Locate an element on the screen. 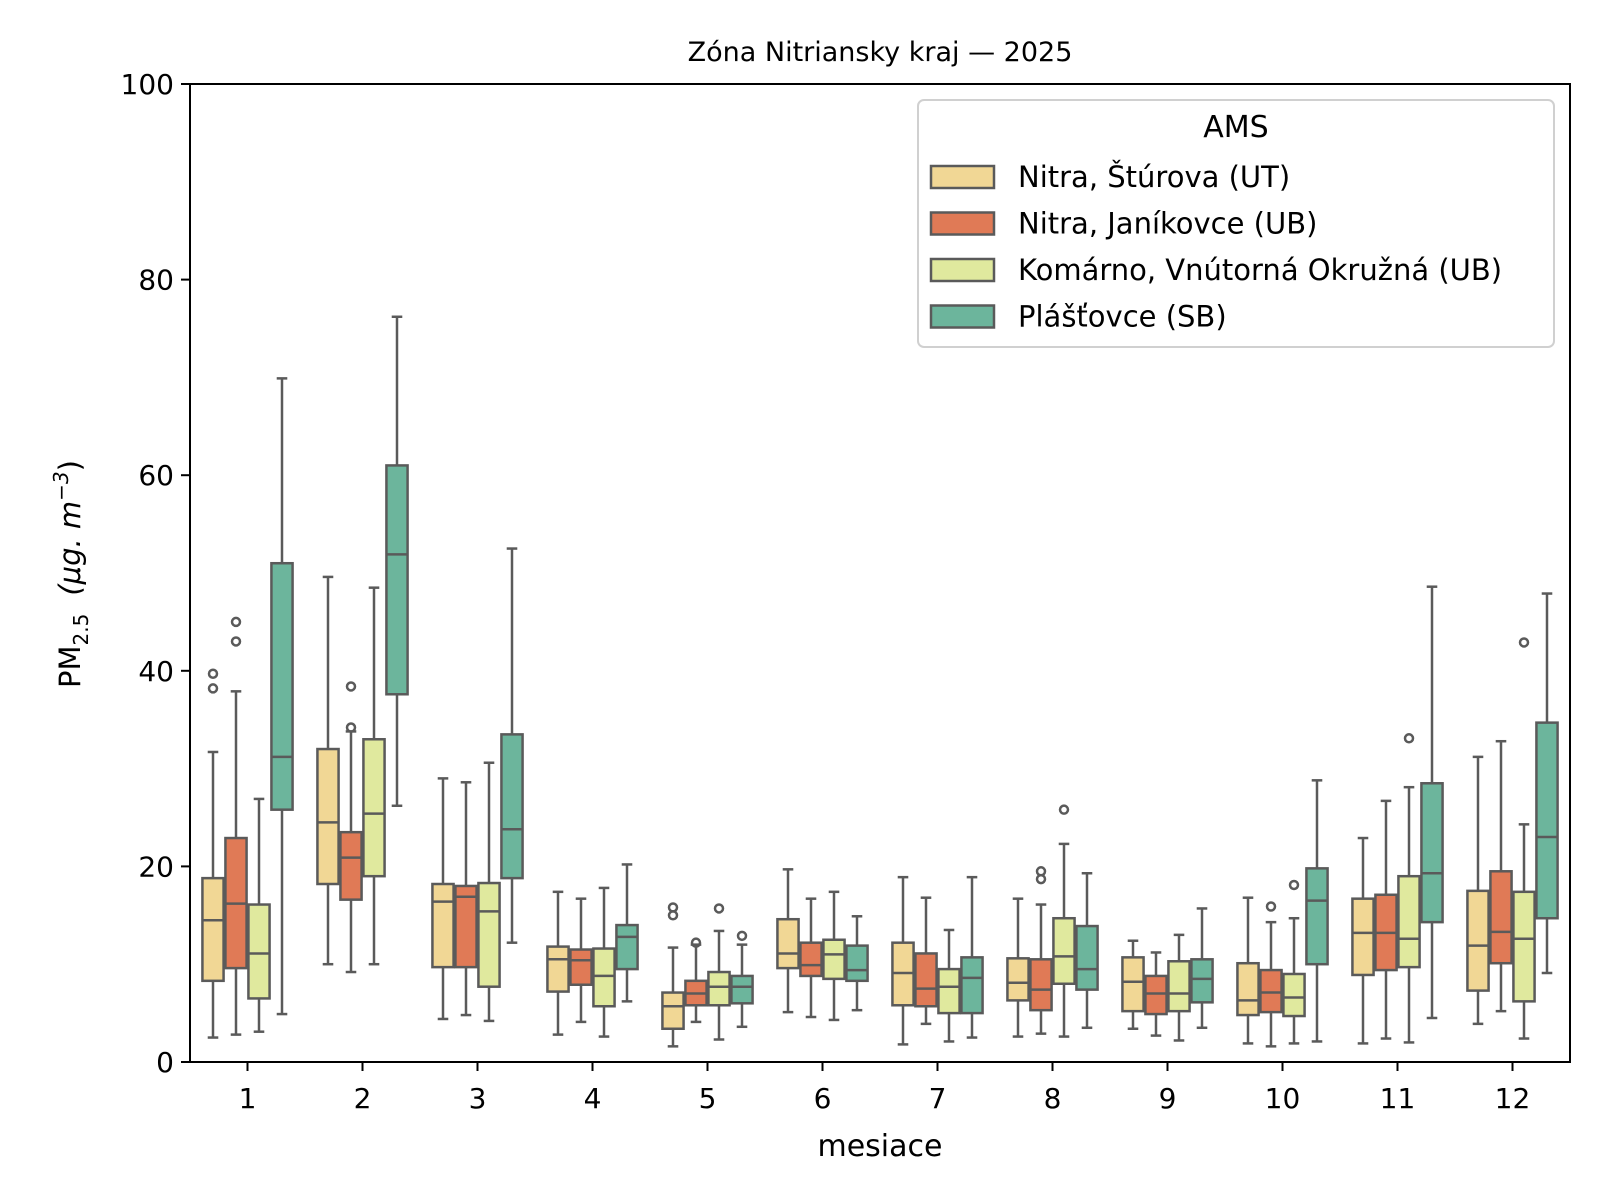 The height and width of the screenshot is (1200, 1600). legend-label: Nitra, Štúrova (UT) is located at coordinates (1154, 177).